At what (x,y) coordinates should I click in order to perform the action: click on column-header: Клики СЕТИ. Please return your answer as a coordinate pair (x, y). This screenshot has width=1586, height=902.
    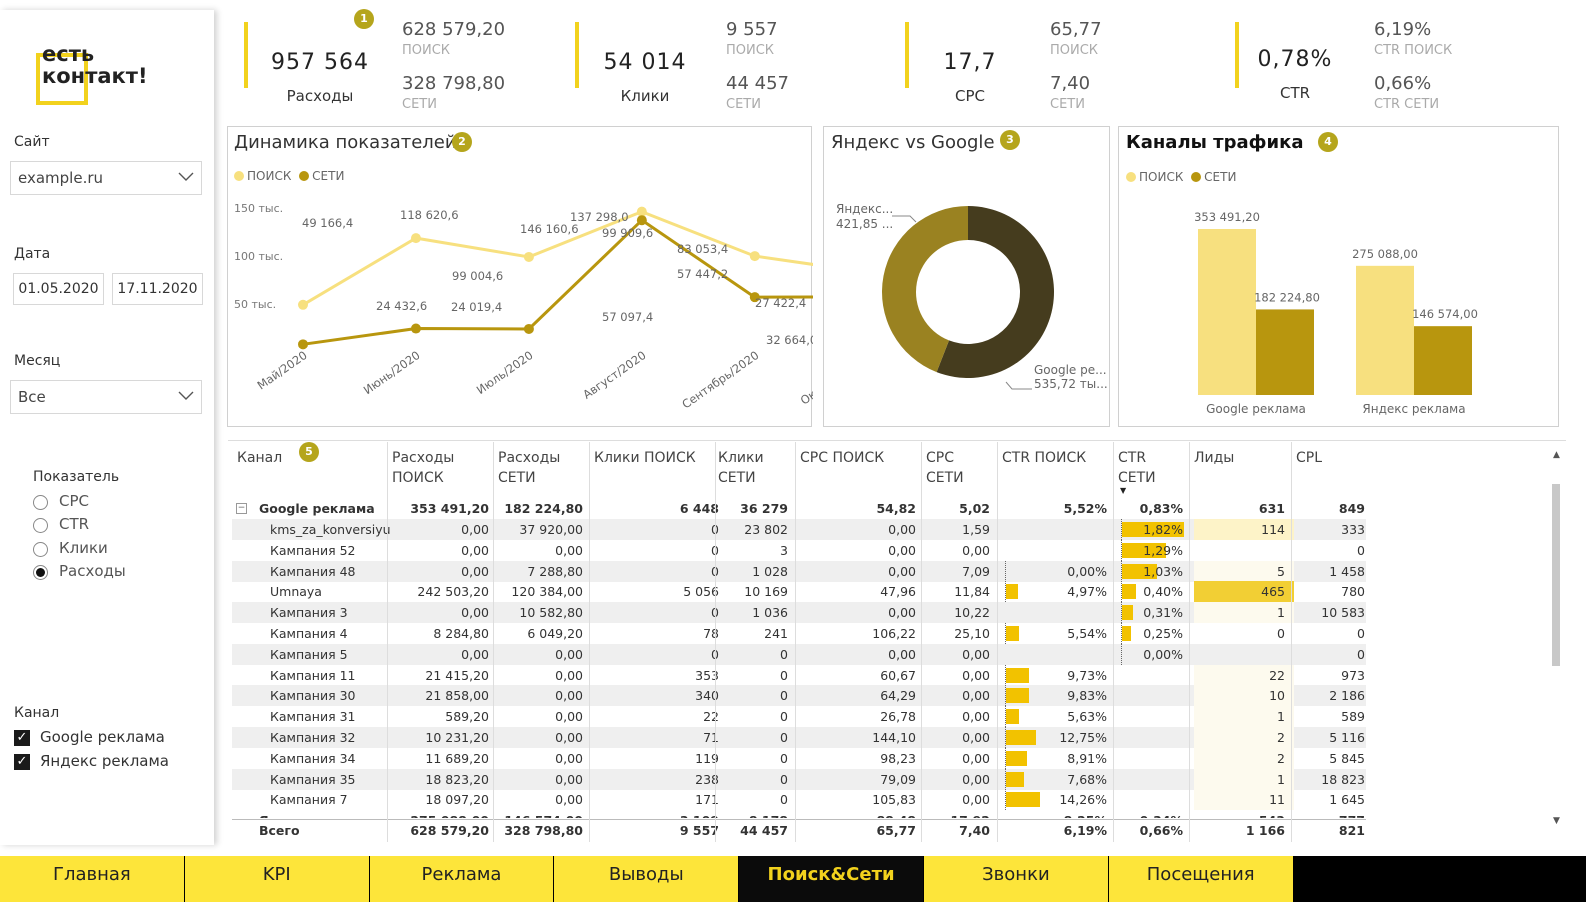
    Looking at the image, I should click on (741, 468).